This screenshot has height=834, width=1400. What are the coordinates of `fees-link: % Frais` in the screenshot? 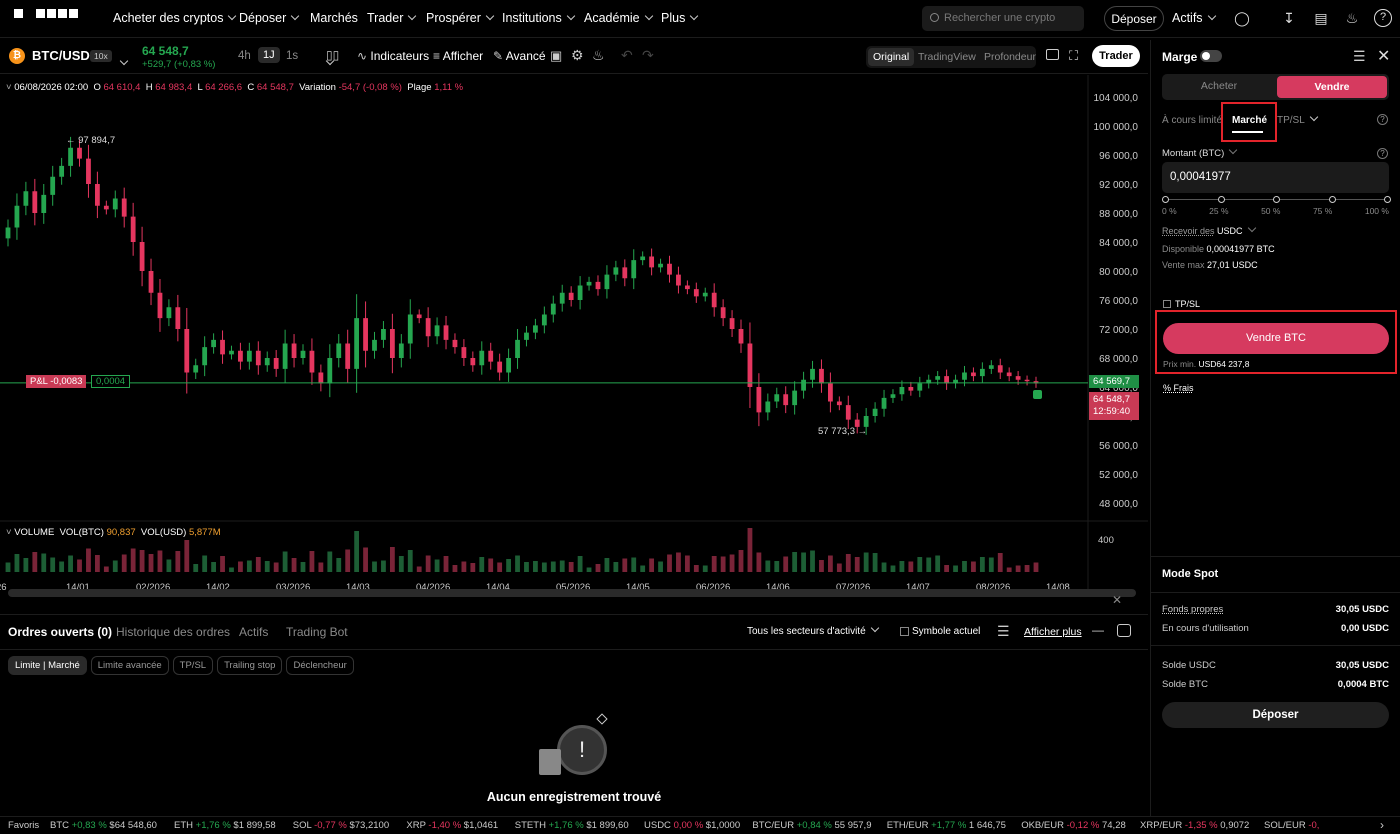 It's located at (1178, 388).